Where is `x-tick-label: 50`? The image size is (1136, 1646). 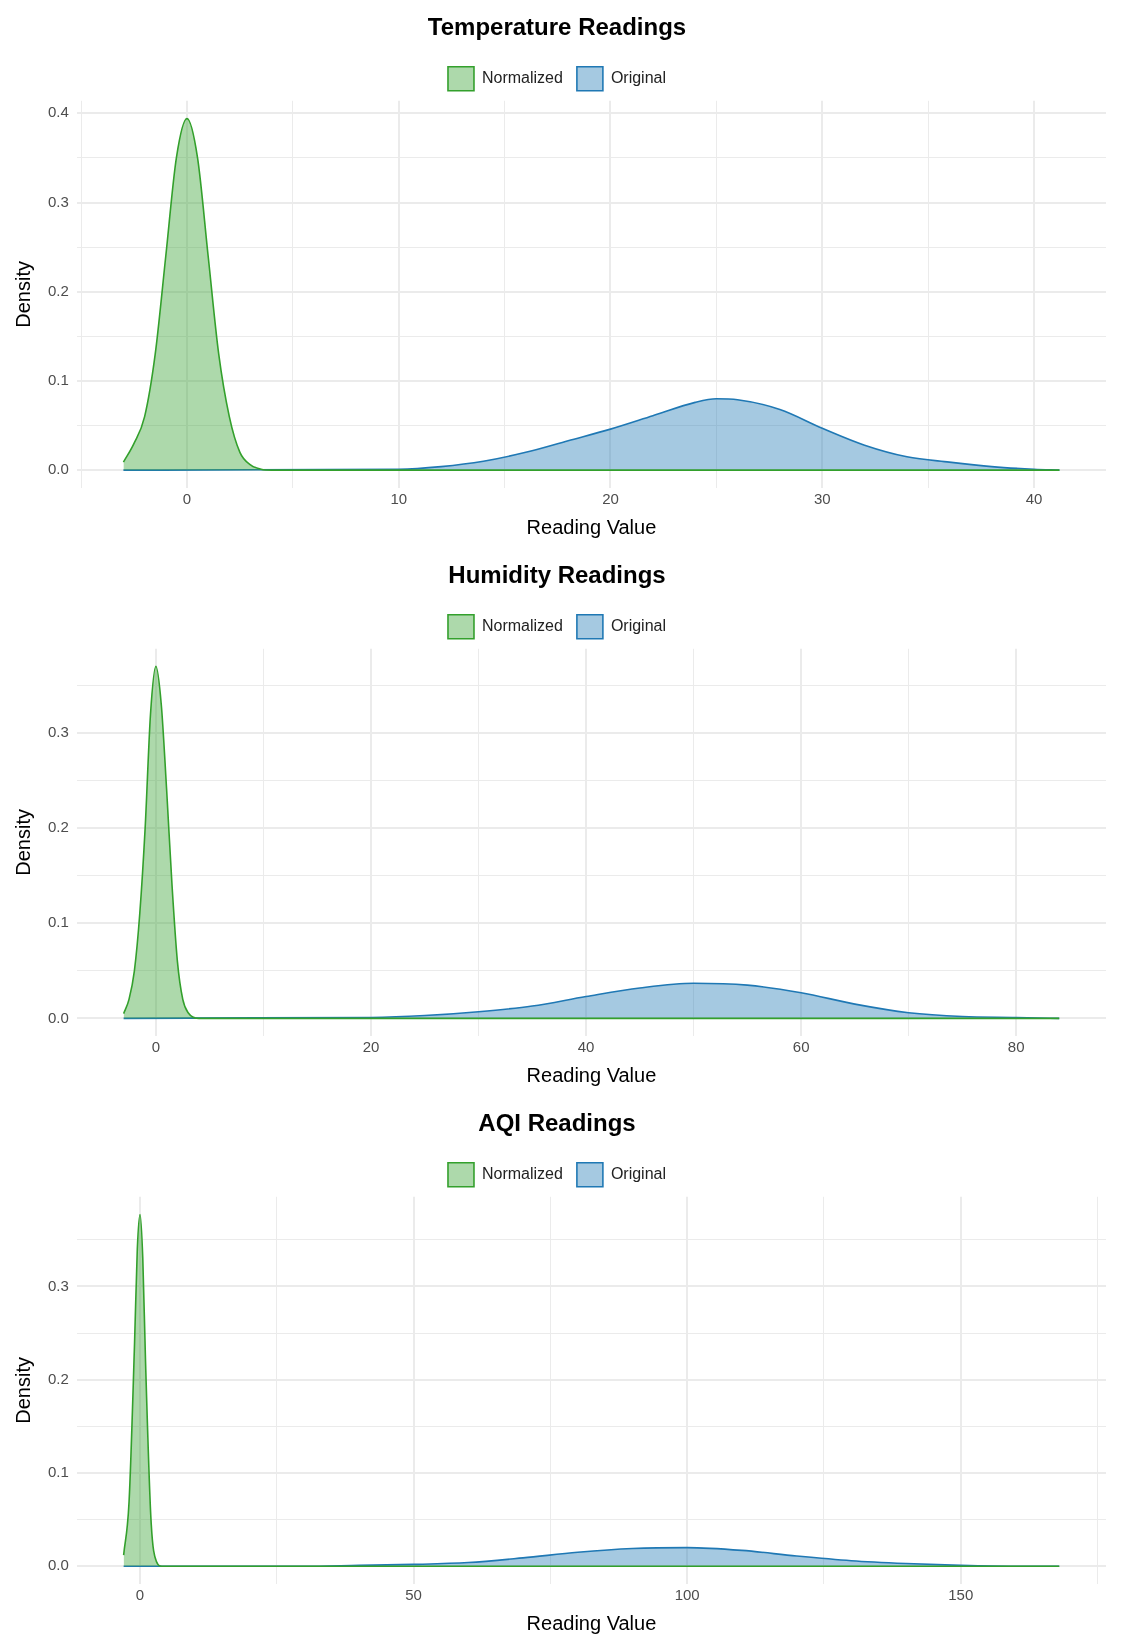 x-tick-label: 50 is located at coordinates (413, 1595).